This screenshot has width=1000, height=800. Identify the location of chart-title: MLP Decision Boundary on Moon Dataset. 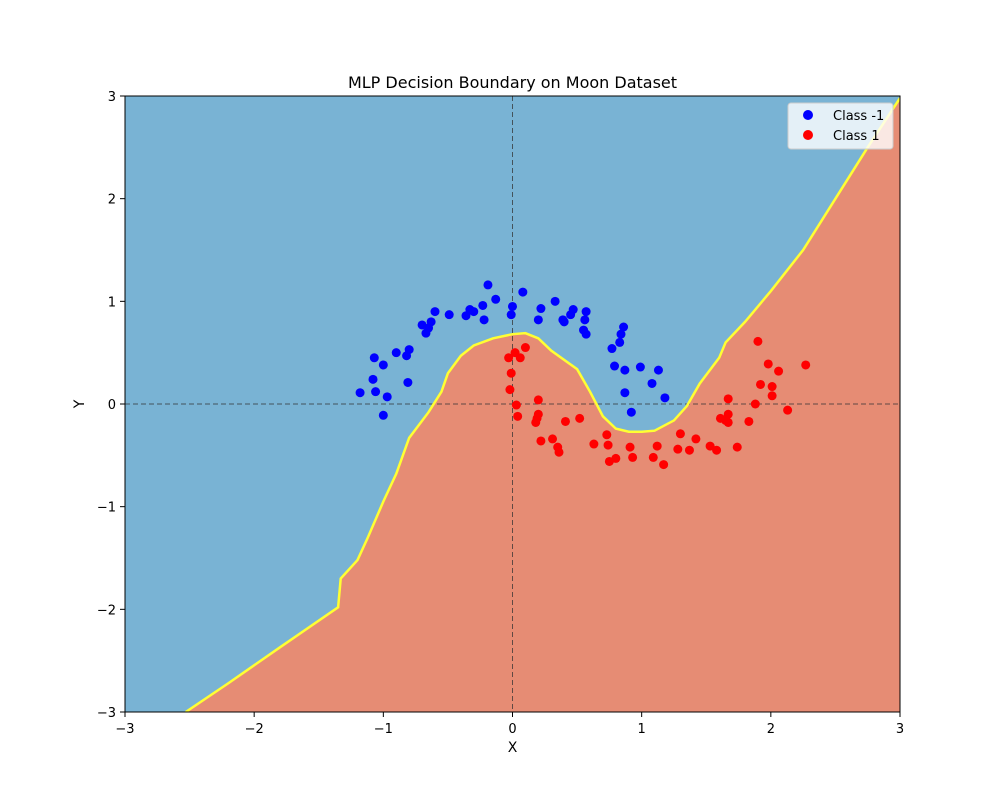
(512, 82).